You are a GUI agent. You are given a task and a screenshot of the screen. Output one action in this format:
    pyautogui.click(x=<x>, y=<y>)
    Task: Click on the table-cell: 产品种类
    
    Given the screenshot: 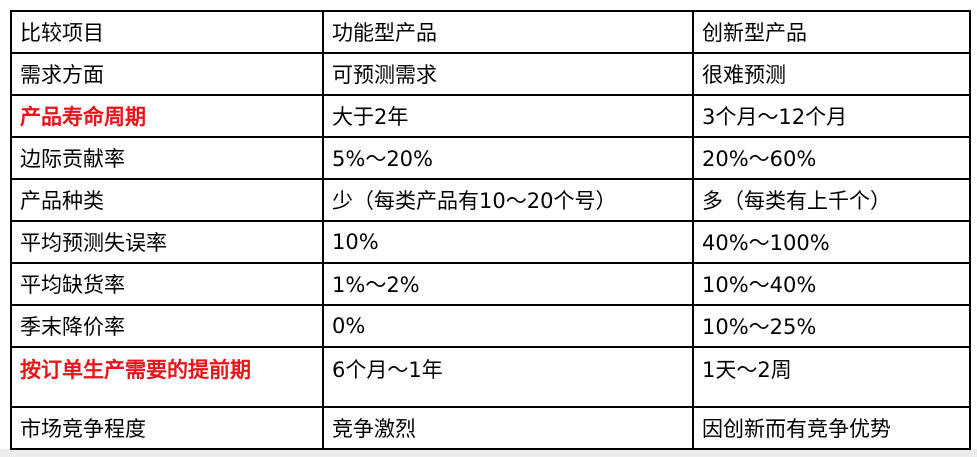 What is the action you would take?
    pyautogui.click(x=167, y=200)
    